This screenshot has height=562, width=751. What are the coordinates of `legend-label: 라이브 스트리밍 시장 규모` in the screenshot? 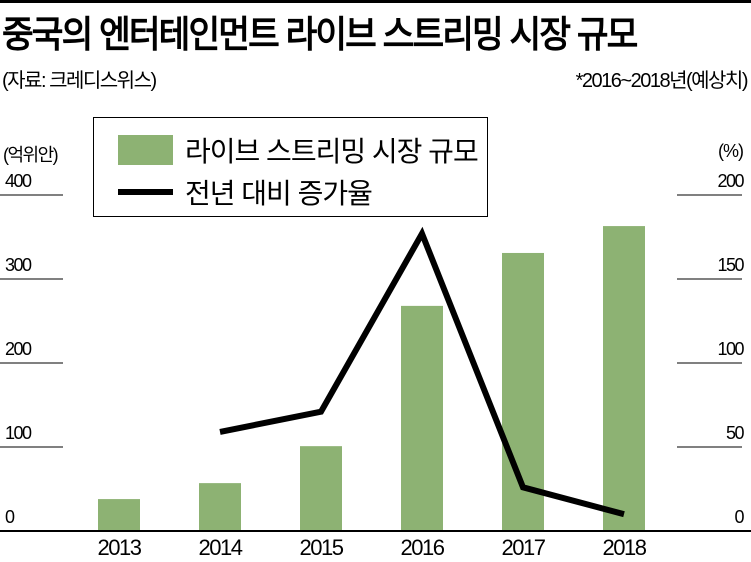 It's located at (332, 151).